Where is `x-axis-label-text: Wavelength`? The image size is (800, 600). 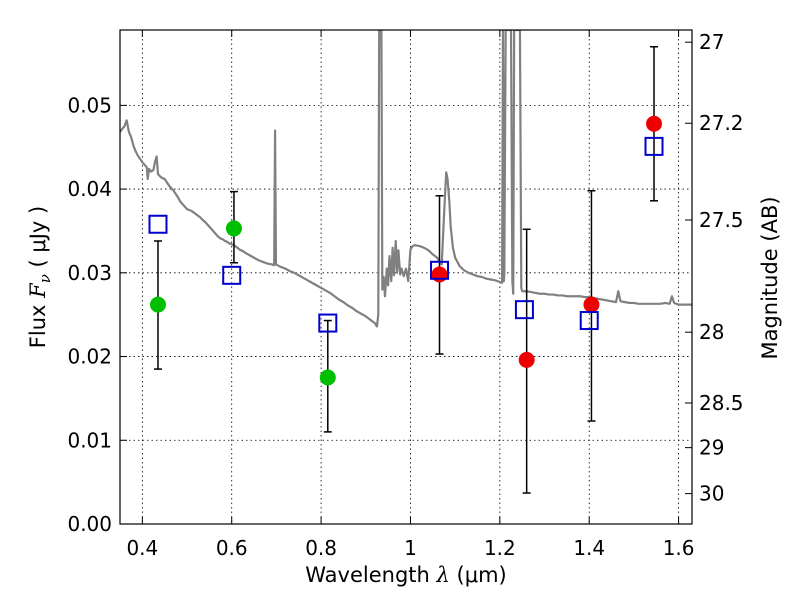 x-axis-label-text: Wavelength is located at coordinates (367, 575).